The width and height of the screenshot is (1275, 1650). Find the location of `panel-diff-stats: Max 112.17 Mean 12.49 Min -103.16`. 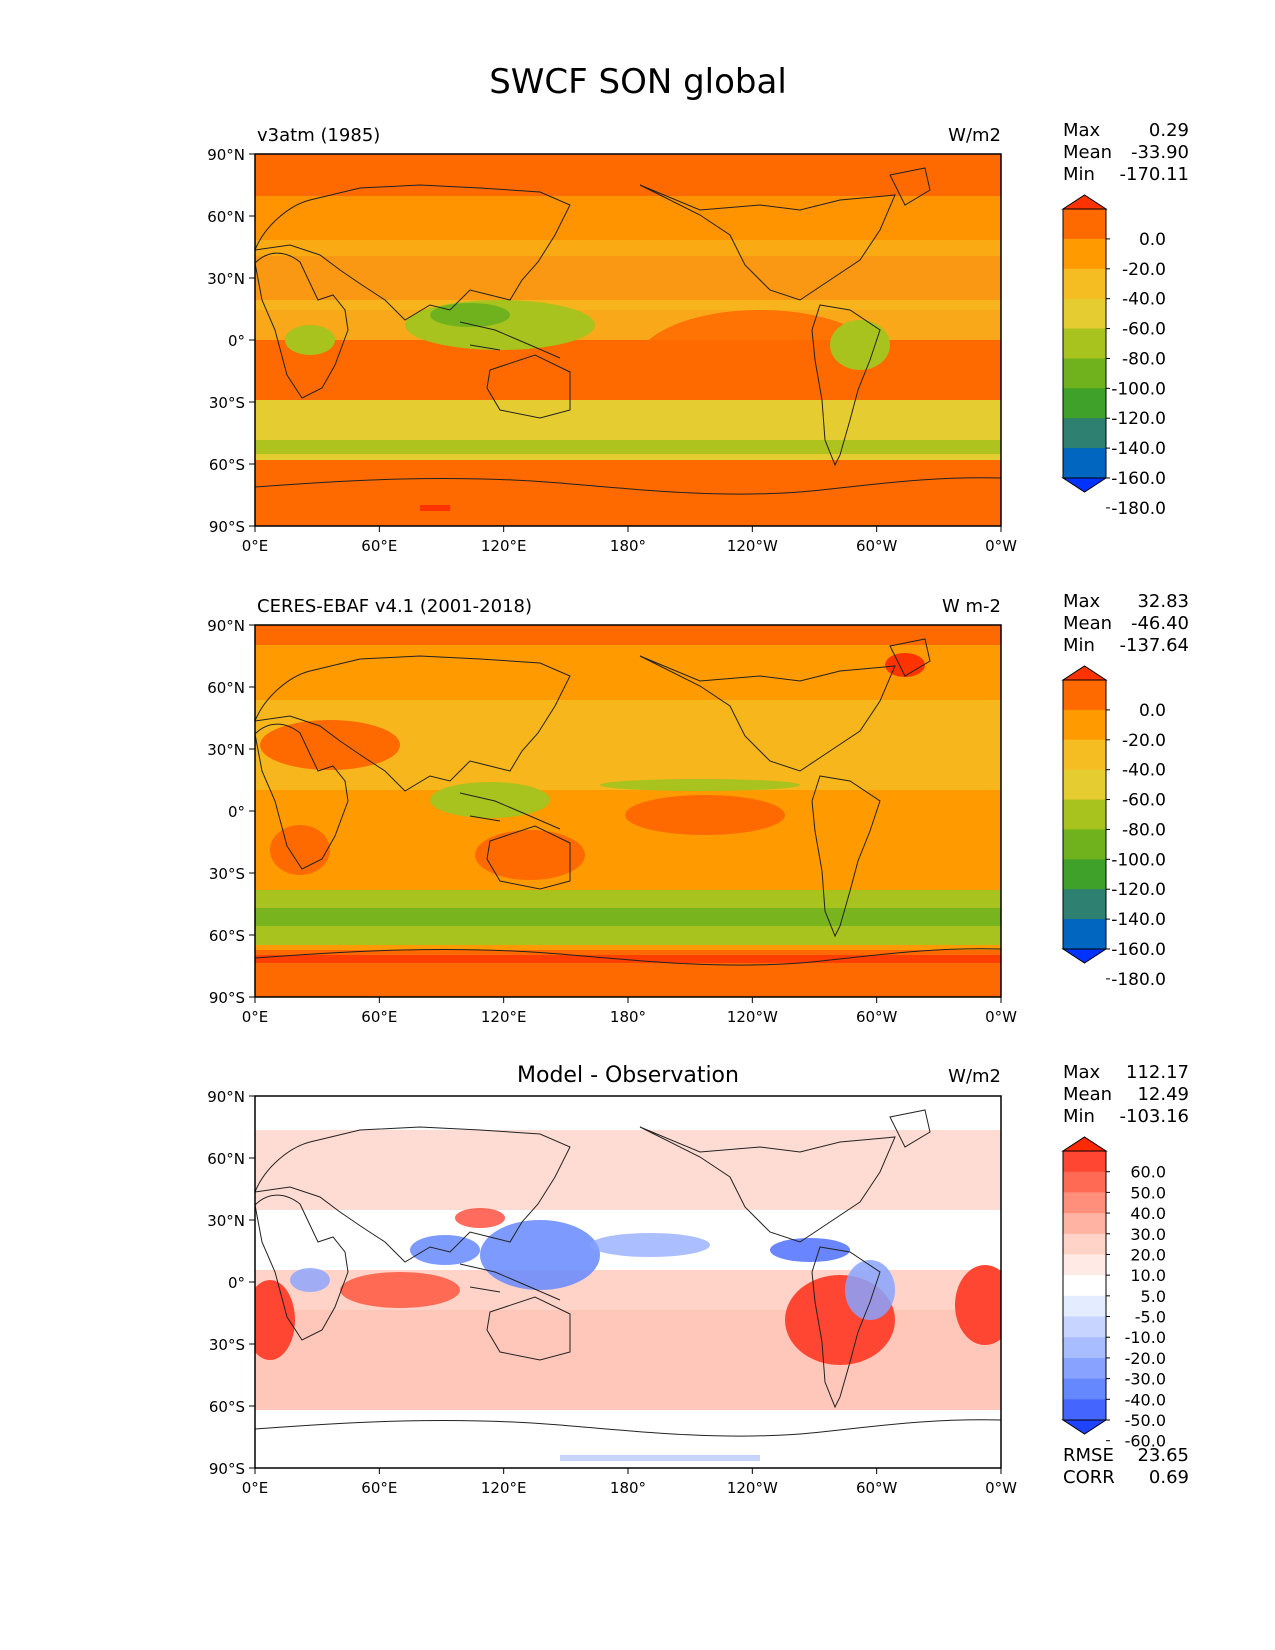

panel-diff-stats: Max 112.17 Mean 12.49 Min -103.16 is located at coordinates (1126, 1094).